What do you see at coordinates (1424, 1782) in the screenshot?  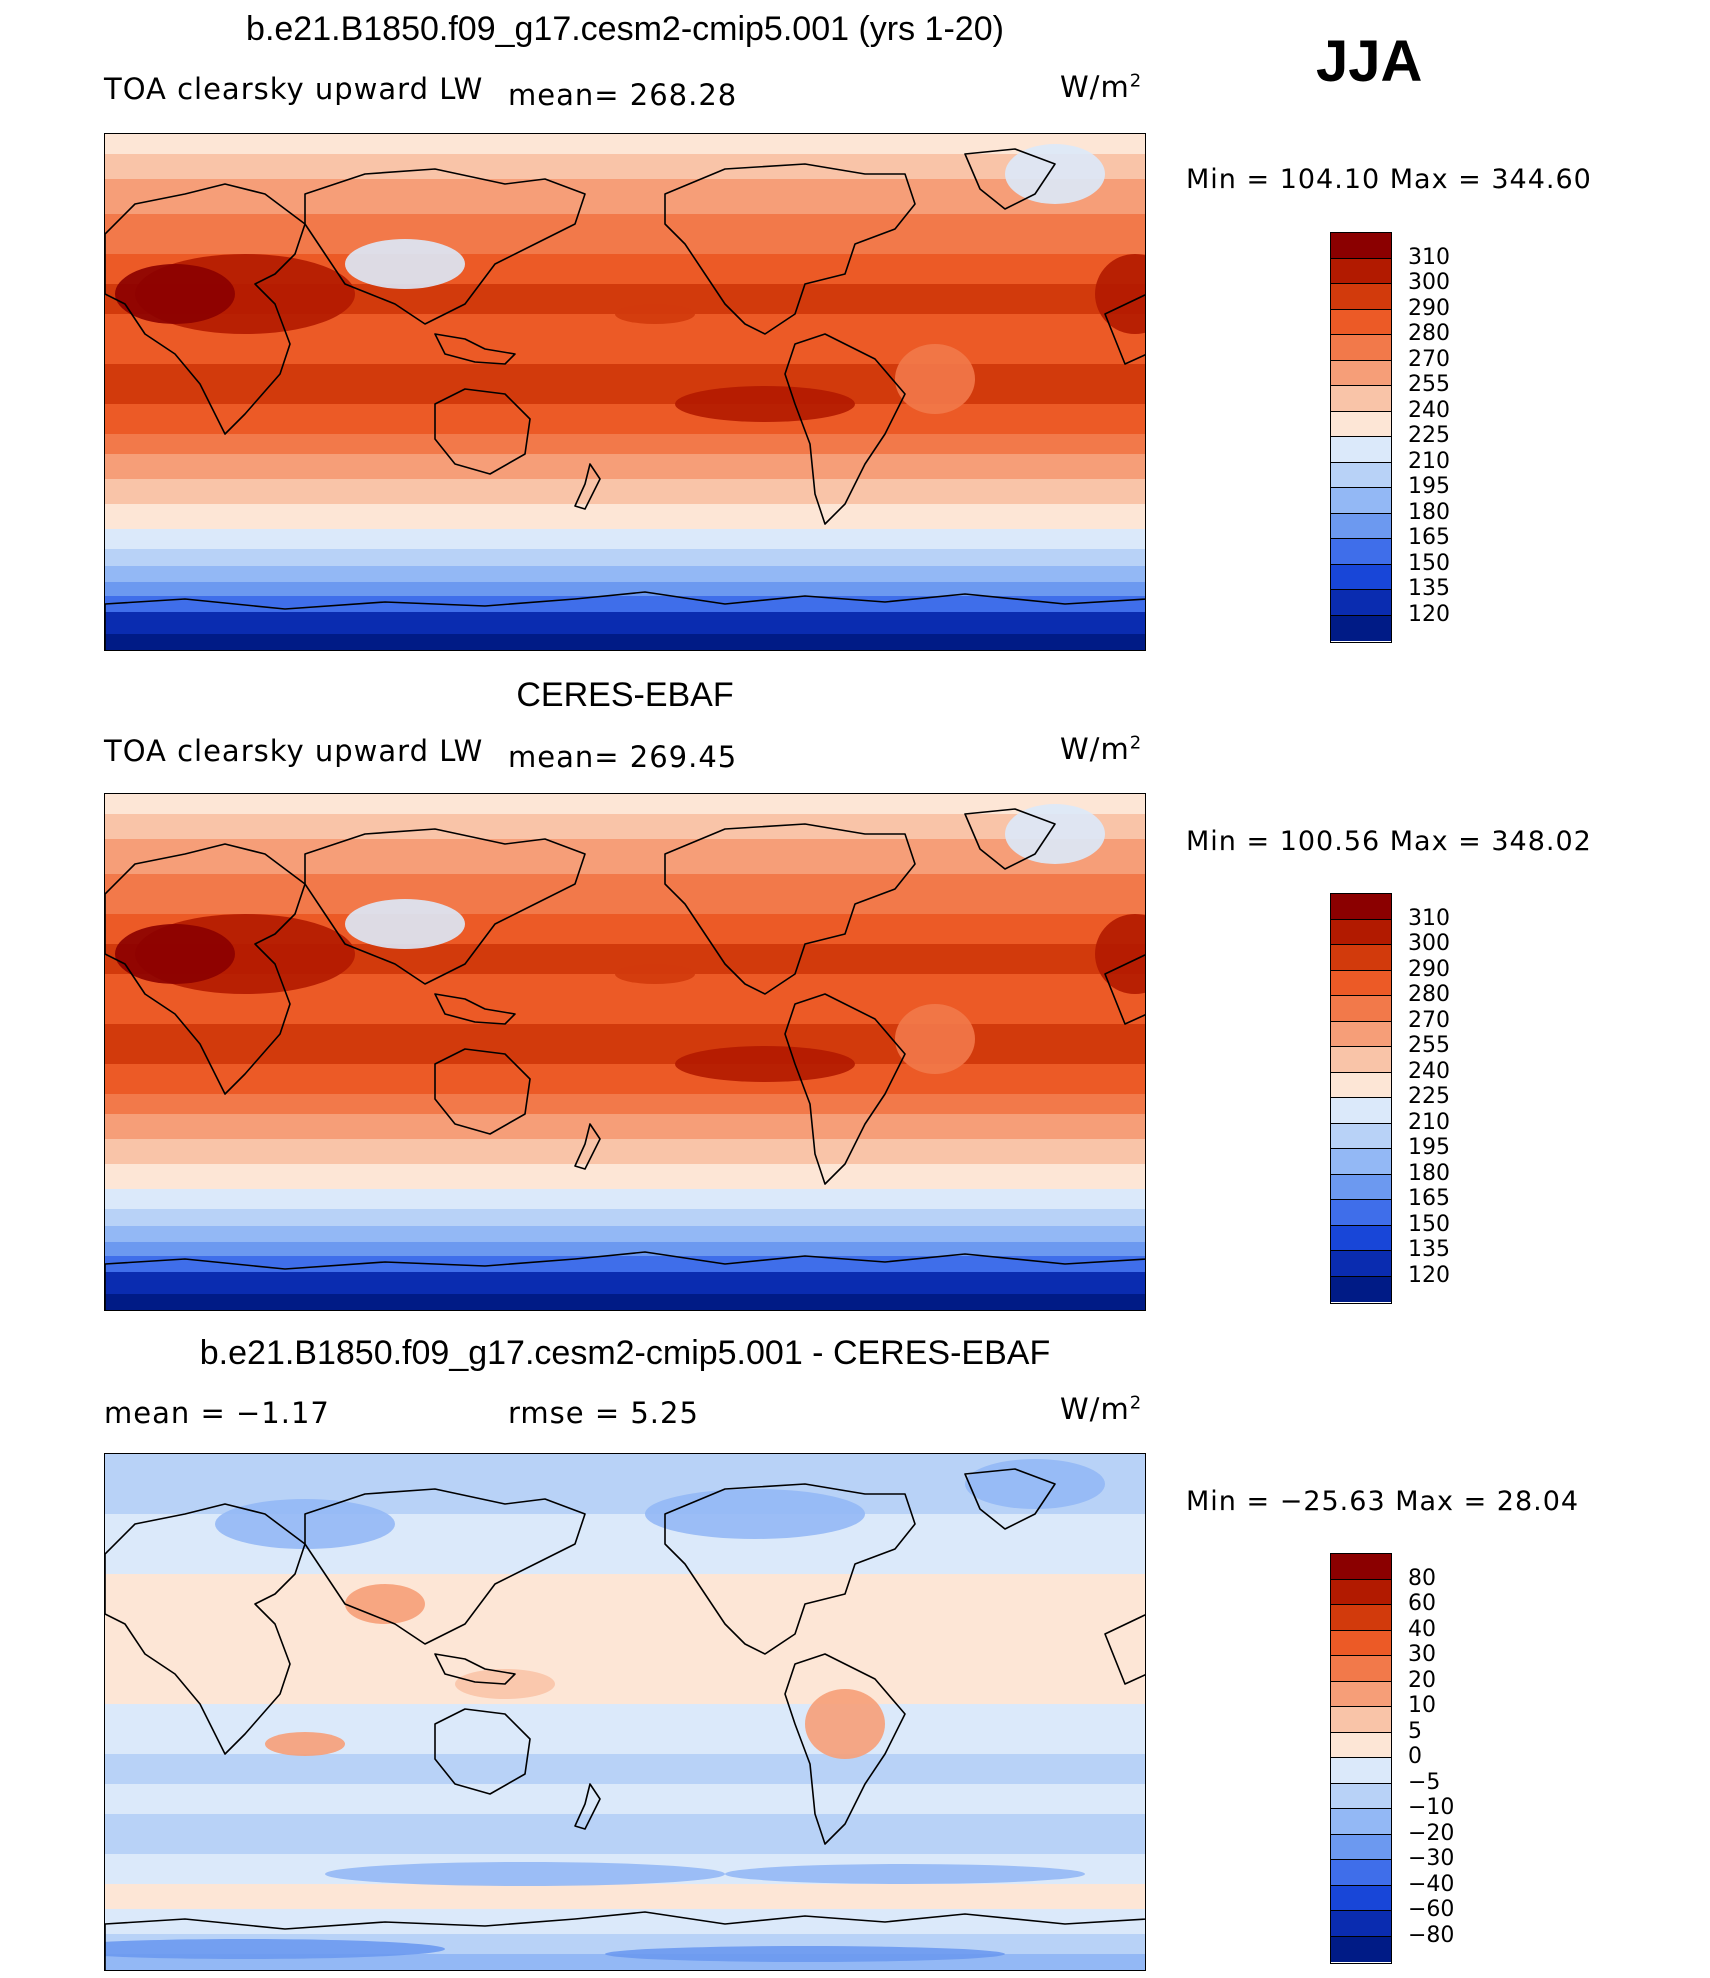 I see `colorbar-tick-label: −5` at bounding box center [1424, 1782].